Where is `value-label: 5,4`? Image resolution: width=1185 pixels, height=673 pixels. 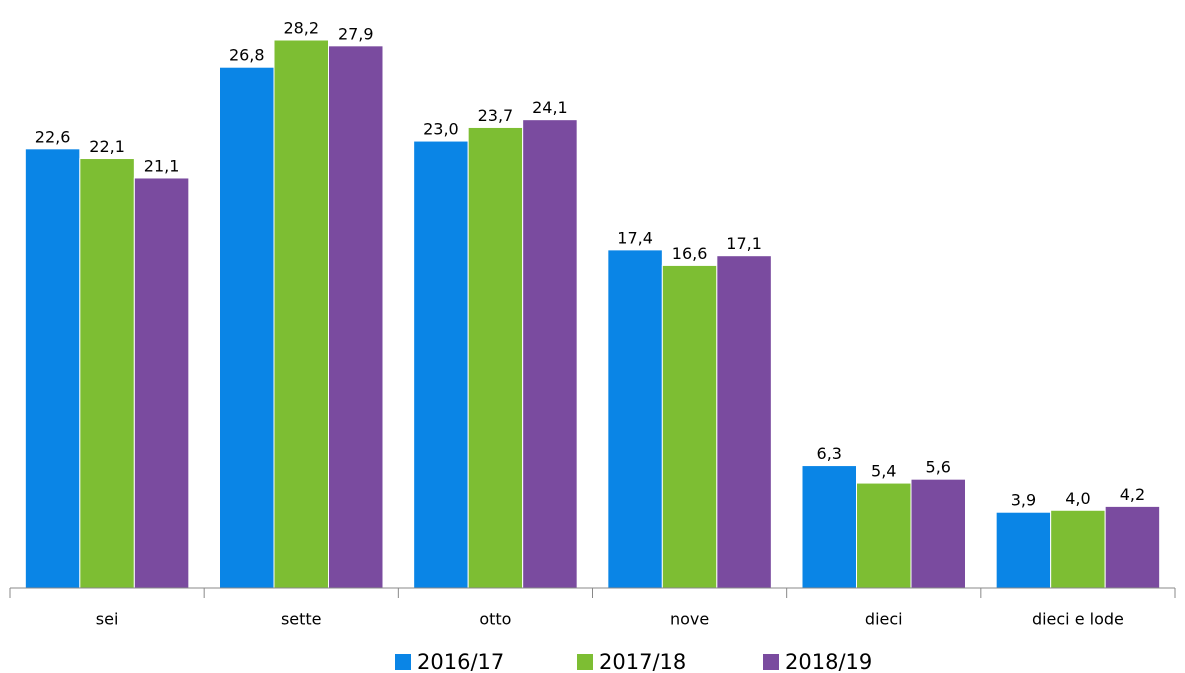 value-label: 5,4 is located at coordinates (883, 471).